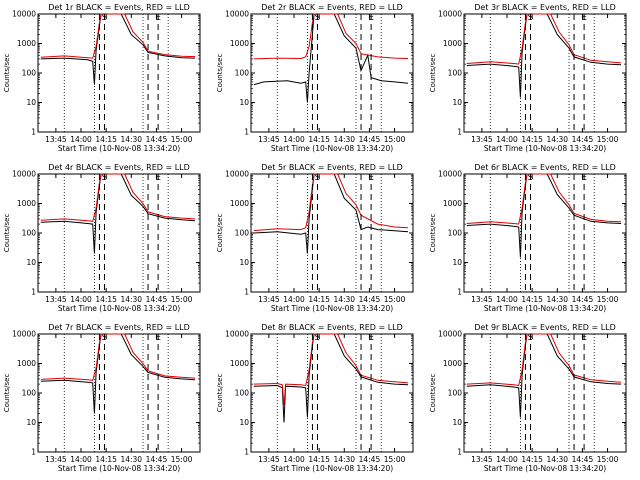  What do you see at coordinates (545, 327) in the screenshot?
I see `chart-title: Det 9r BLACK = Events, RED = LLD` at bounding box center [545, 327].